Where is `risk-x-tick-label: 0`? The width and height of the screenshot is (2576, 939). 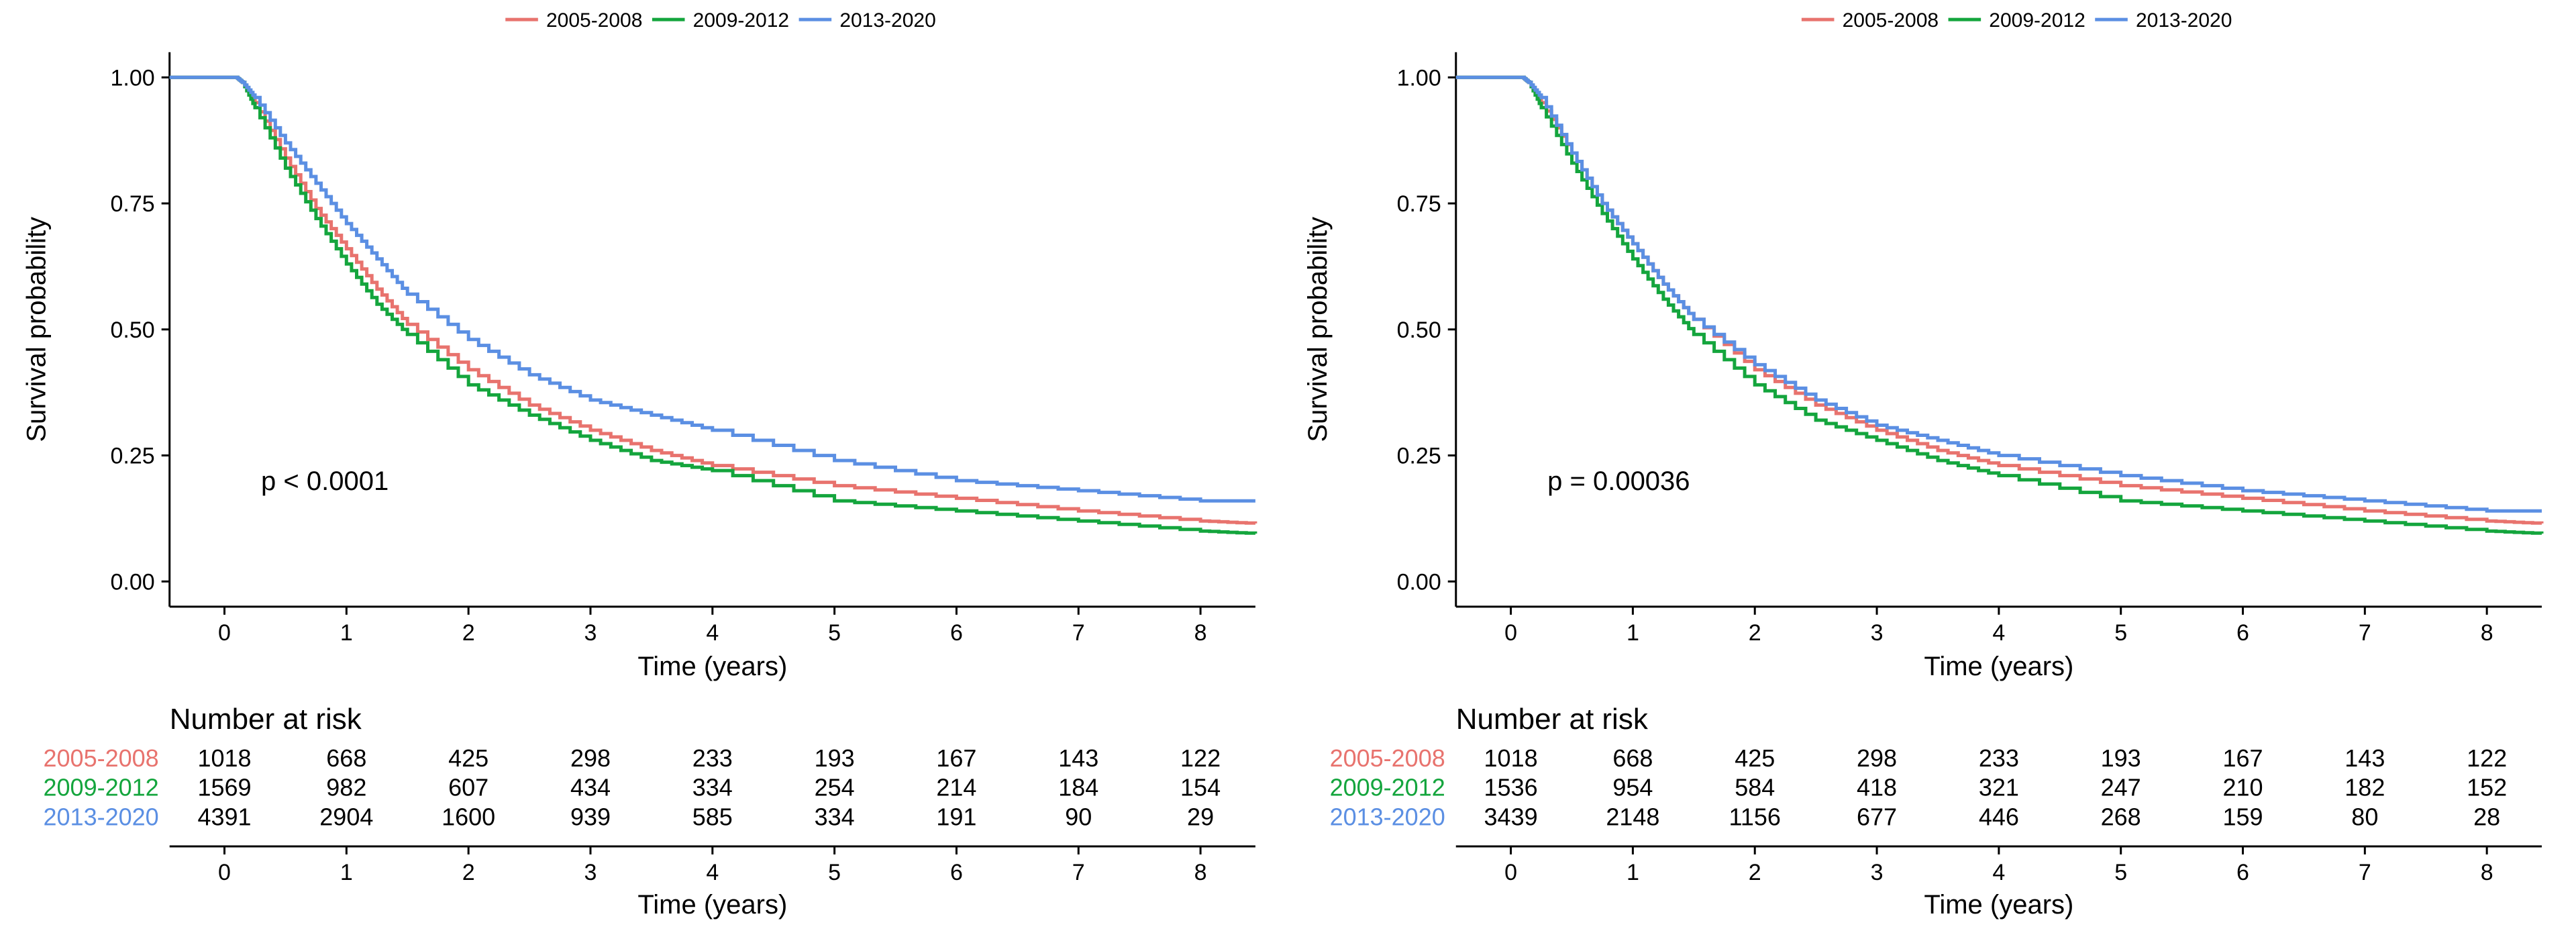
risk-x-tick-label: 0 is located at coordinates (224, 873).